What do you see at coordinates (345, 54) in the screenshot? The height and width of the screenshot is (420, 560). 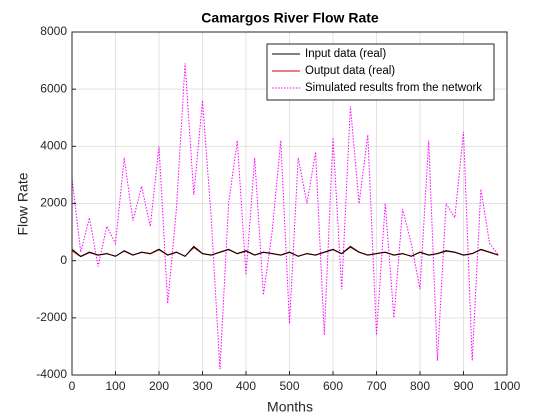 I see `legend-label: Input data (real)` at bounding box center [345, 54].